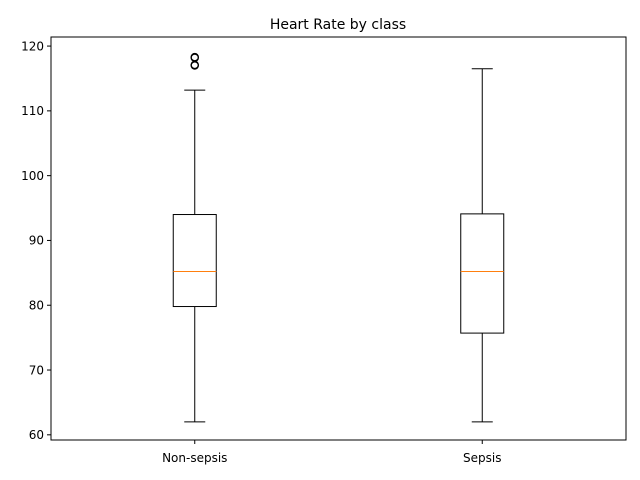 Image resolution: width=640 pixels, height=480 pixels. I want to click on y-tick-label: 120, so click(32, 46).